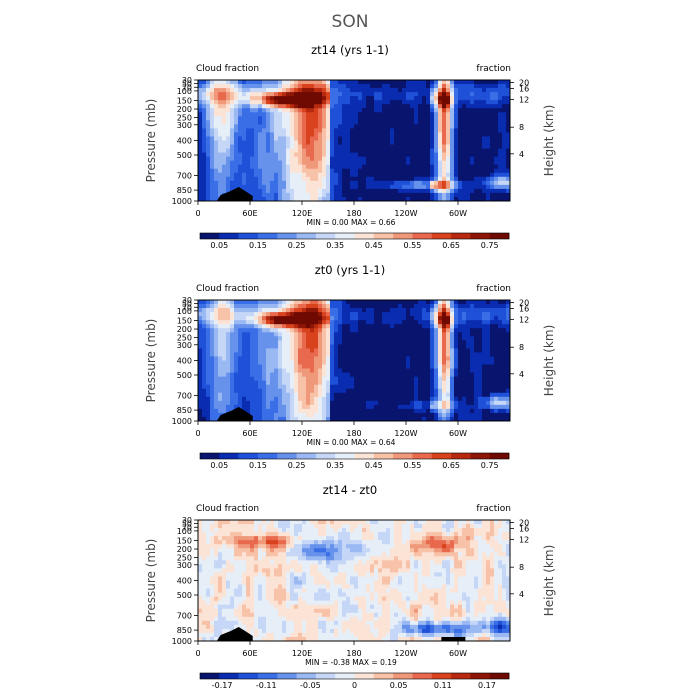  Describe the element at coordinates (184, 141) in the screenshot. I see `pressure-tick-label: 400` at that location.